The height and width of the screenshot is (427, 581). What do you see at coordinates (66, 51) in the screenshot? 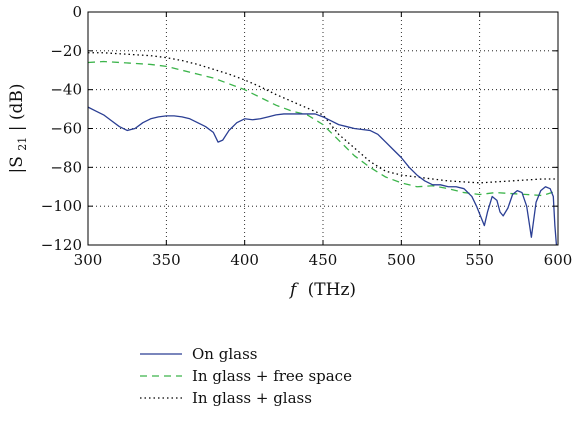
I see `y-tick-label: −20` at bounding box center [66, 51].